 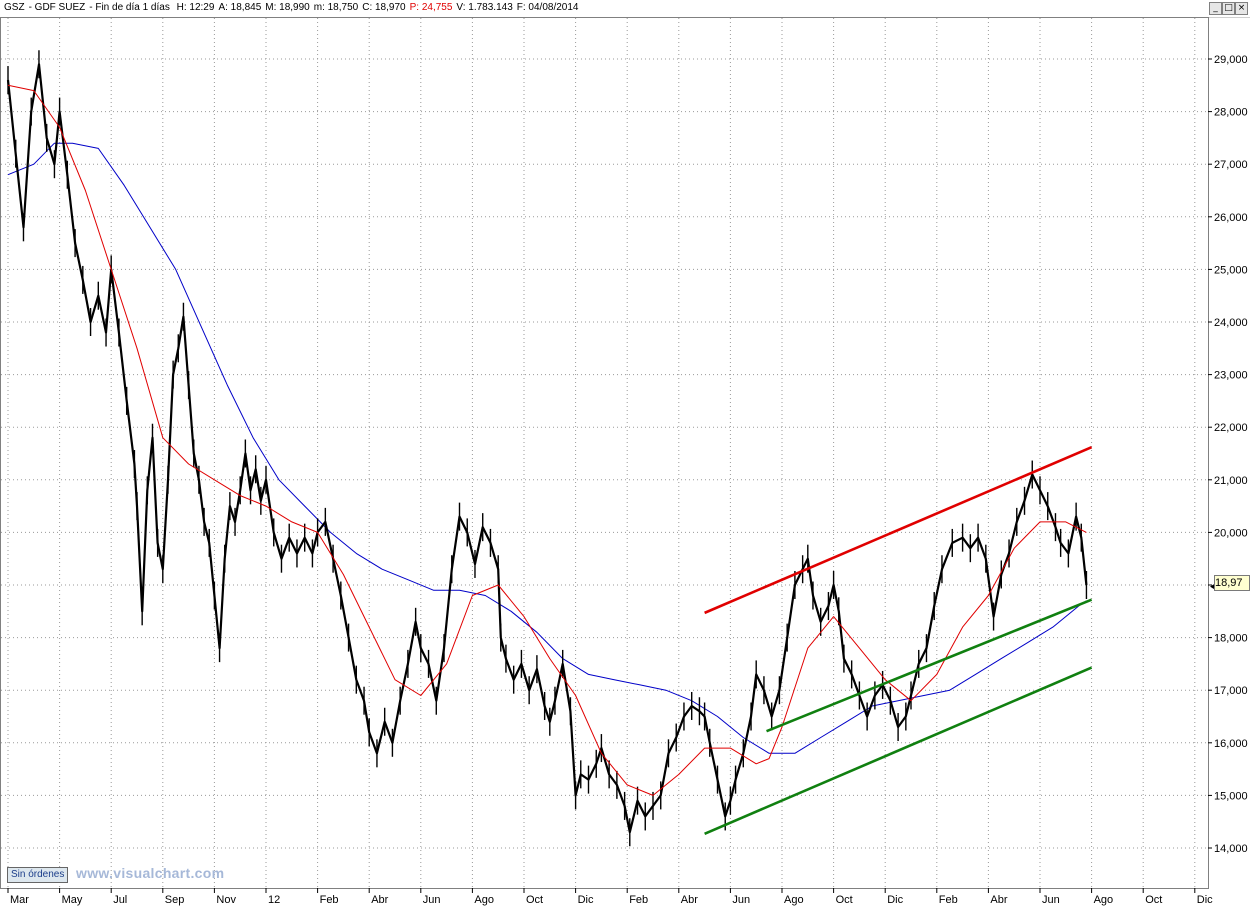 What do you see at coordinates (1212, 586) in the screenshot?
I see `last-price-marker` at bounding box center [1212, 586].